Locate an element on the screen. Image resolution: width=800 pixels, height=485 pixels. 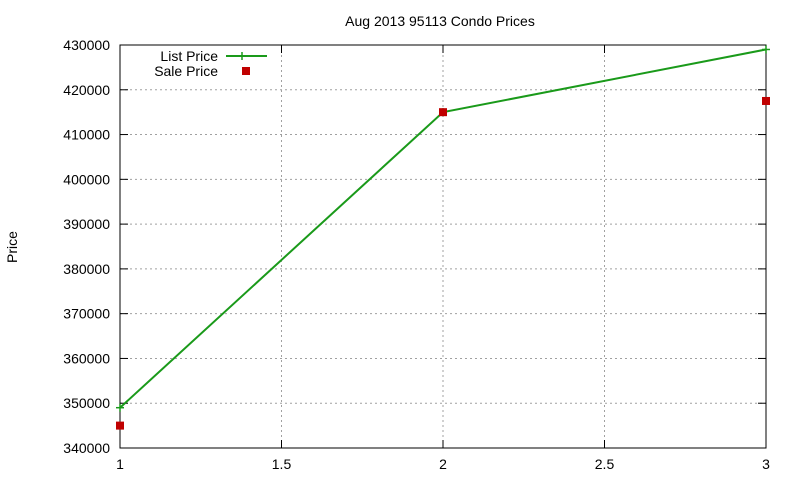
legend-swatch-square is located at coordinates (246, 71).